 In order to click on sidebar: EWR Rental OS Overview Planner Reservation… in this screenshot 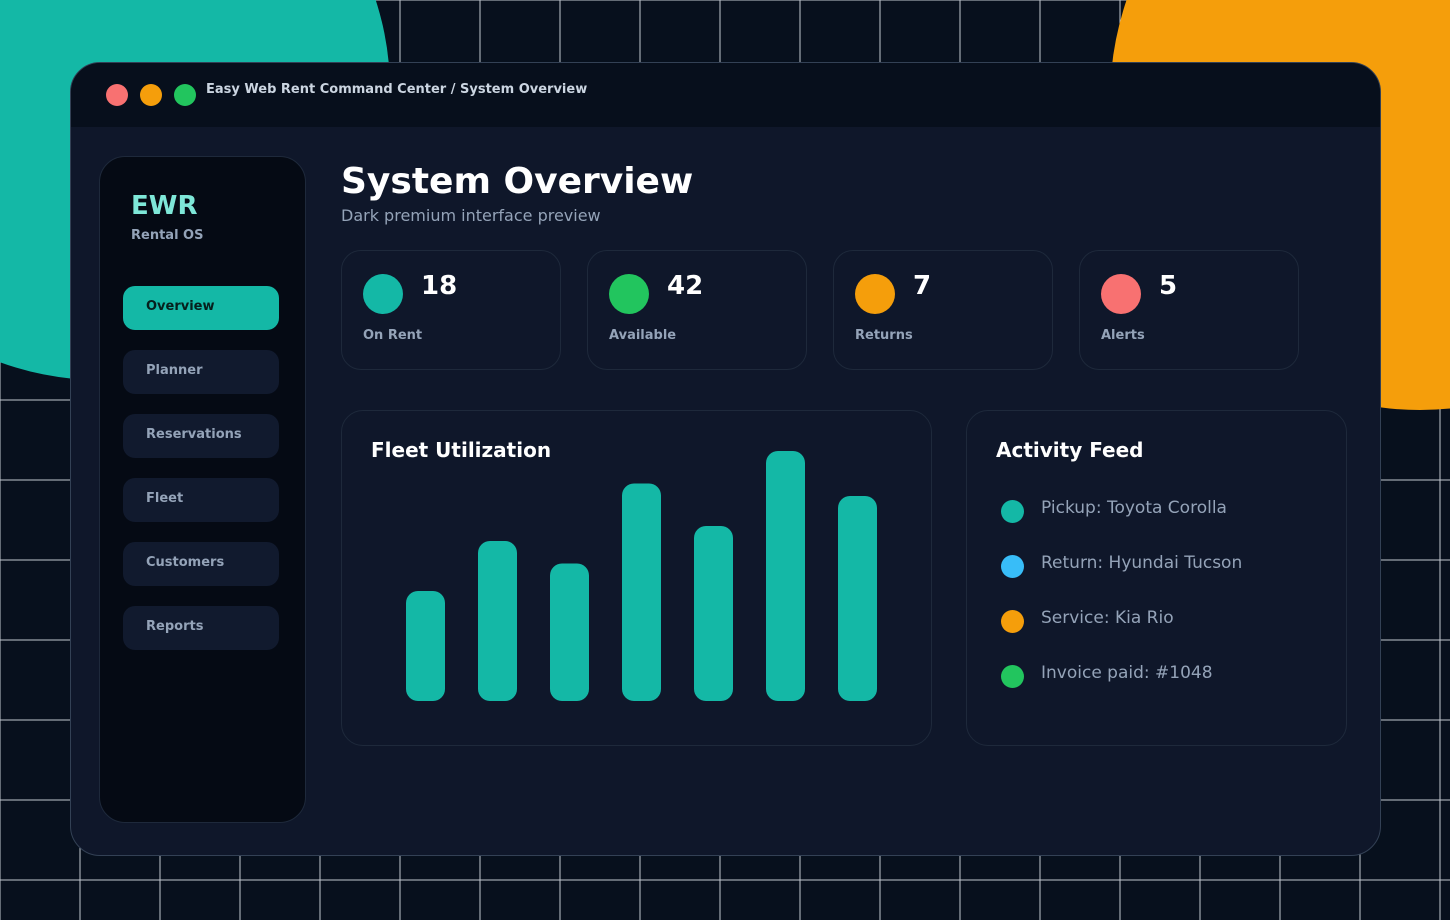, I will do `click(202, 489)`.